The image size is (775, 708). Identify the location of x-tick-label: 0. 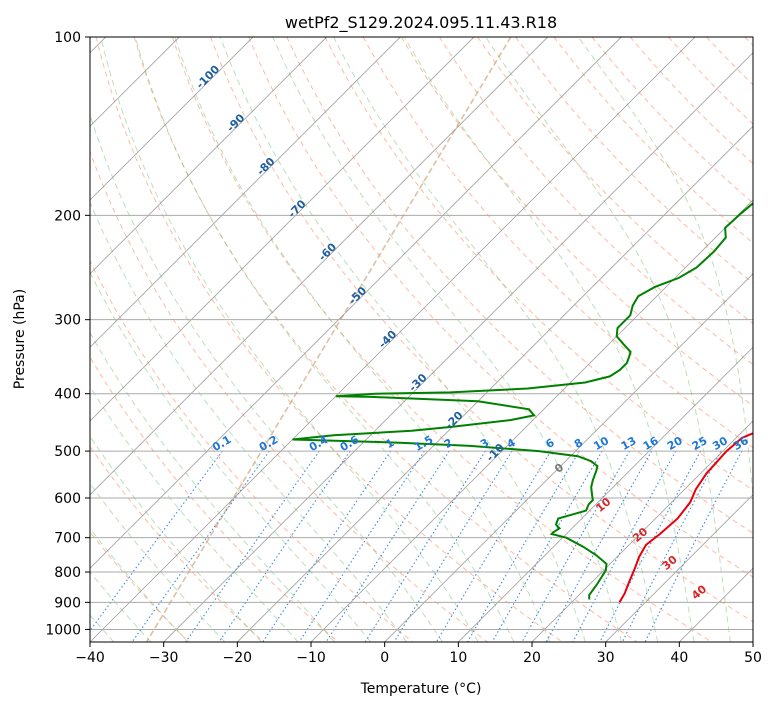
(384, 658).